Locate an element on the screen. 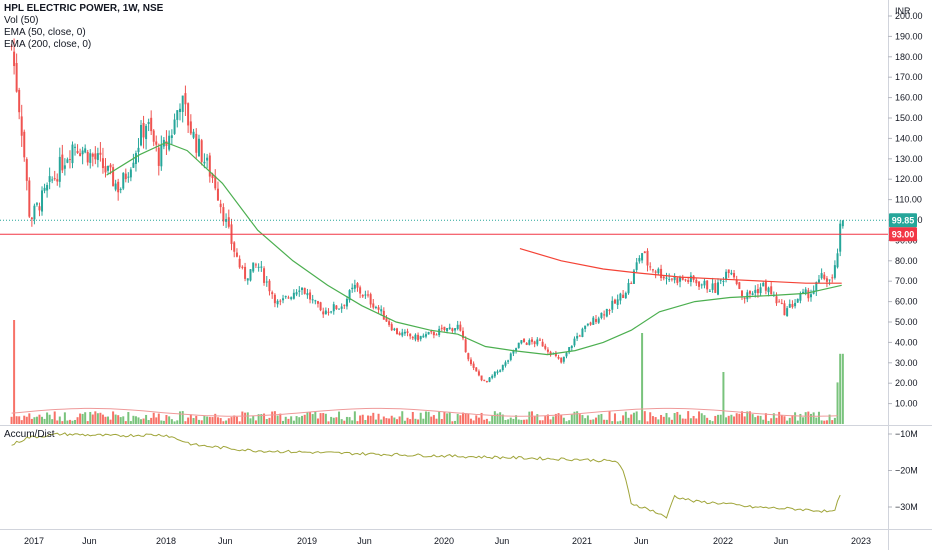 The height and width of the screenshot is (550, 932). time-tick-label: 2018 is located at coordinates (166, 541).